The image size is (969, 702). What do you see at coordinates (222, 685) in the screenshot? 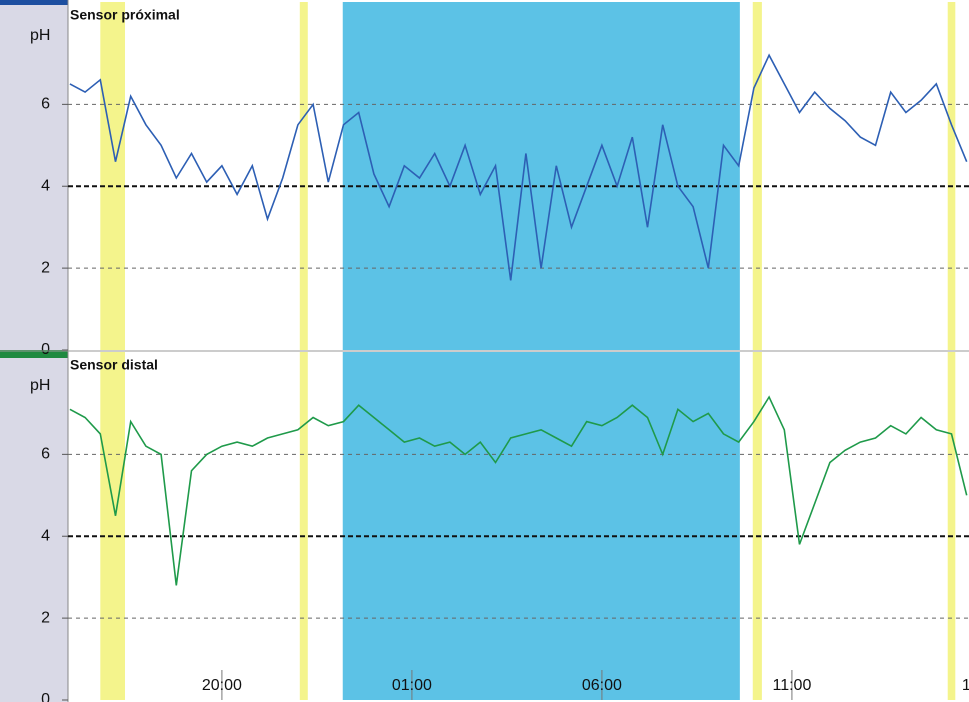
I see `x-tick-label: 20:00` at bounding box center [222, 685].